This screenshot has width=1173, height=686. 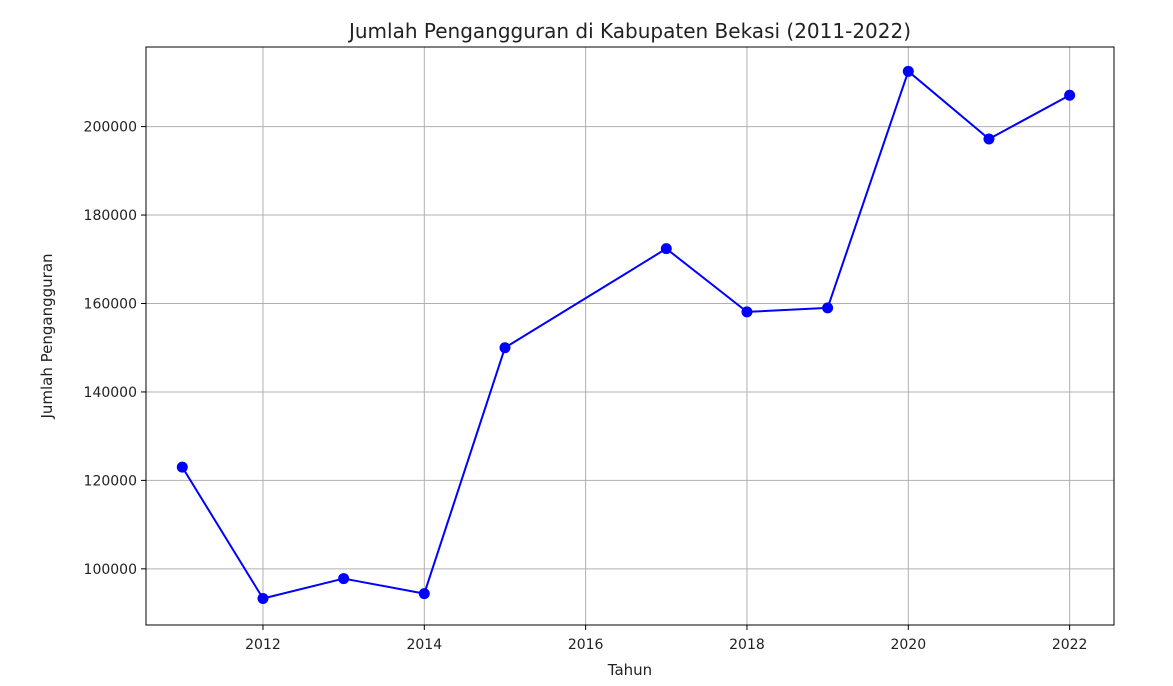 What do you see at coordinates (115, 349) in the screenshot?
I see `y-axis: 100000 120000 140000 160000 180000 200000` at bounding box center [115, 349].